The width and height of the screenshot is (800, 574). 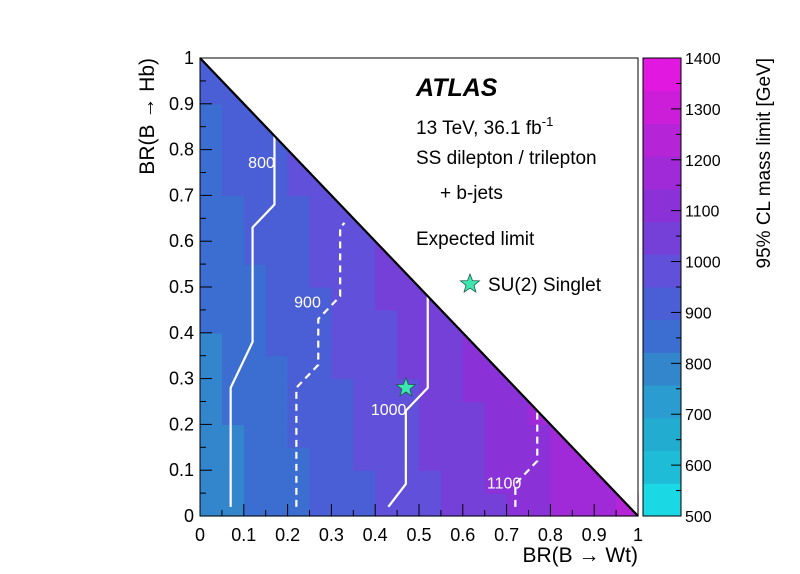 What do you see at coordinates (506, 535) in the screenshot?
I see `x-tick-label: 0.7` at bounding box center [506, 535].